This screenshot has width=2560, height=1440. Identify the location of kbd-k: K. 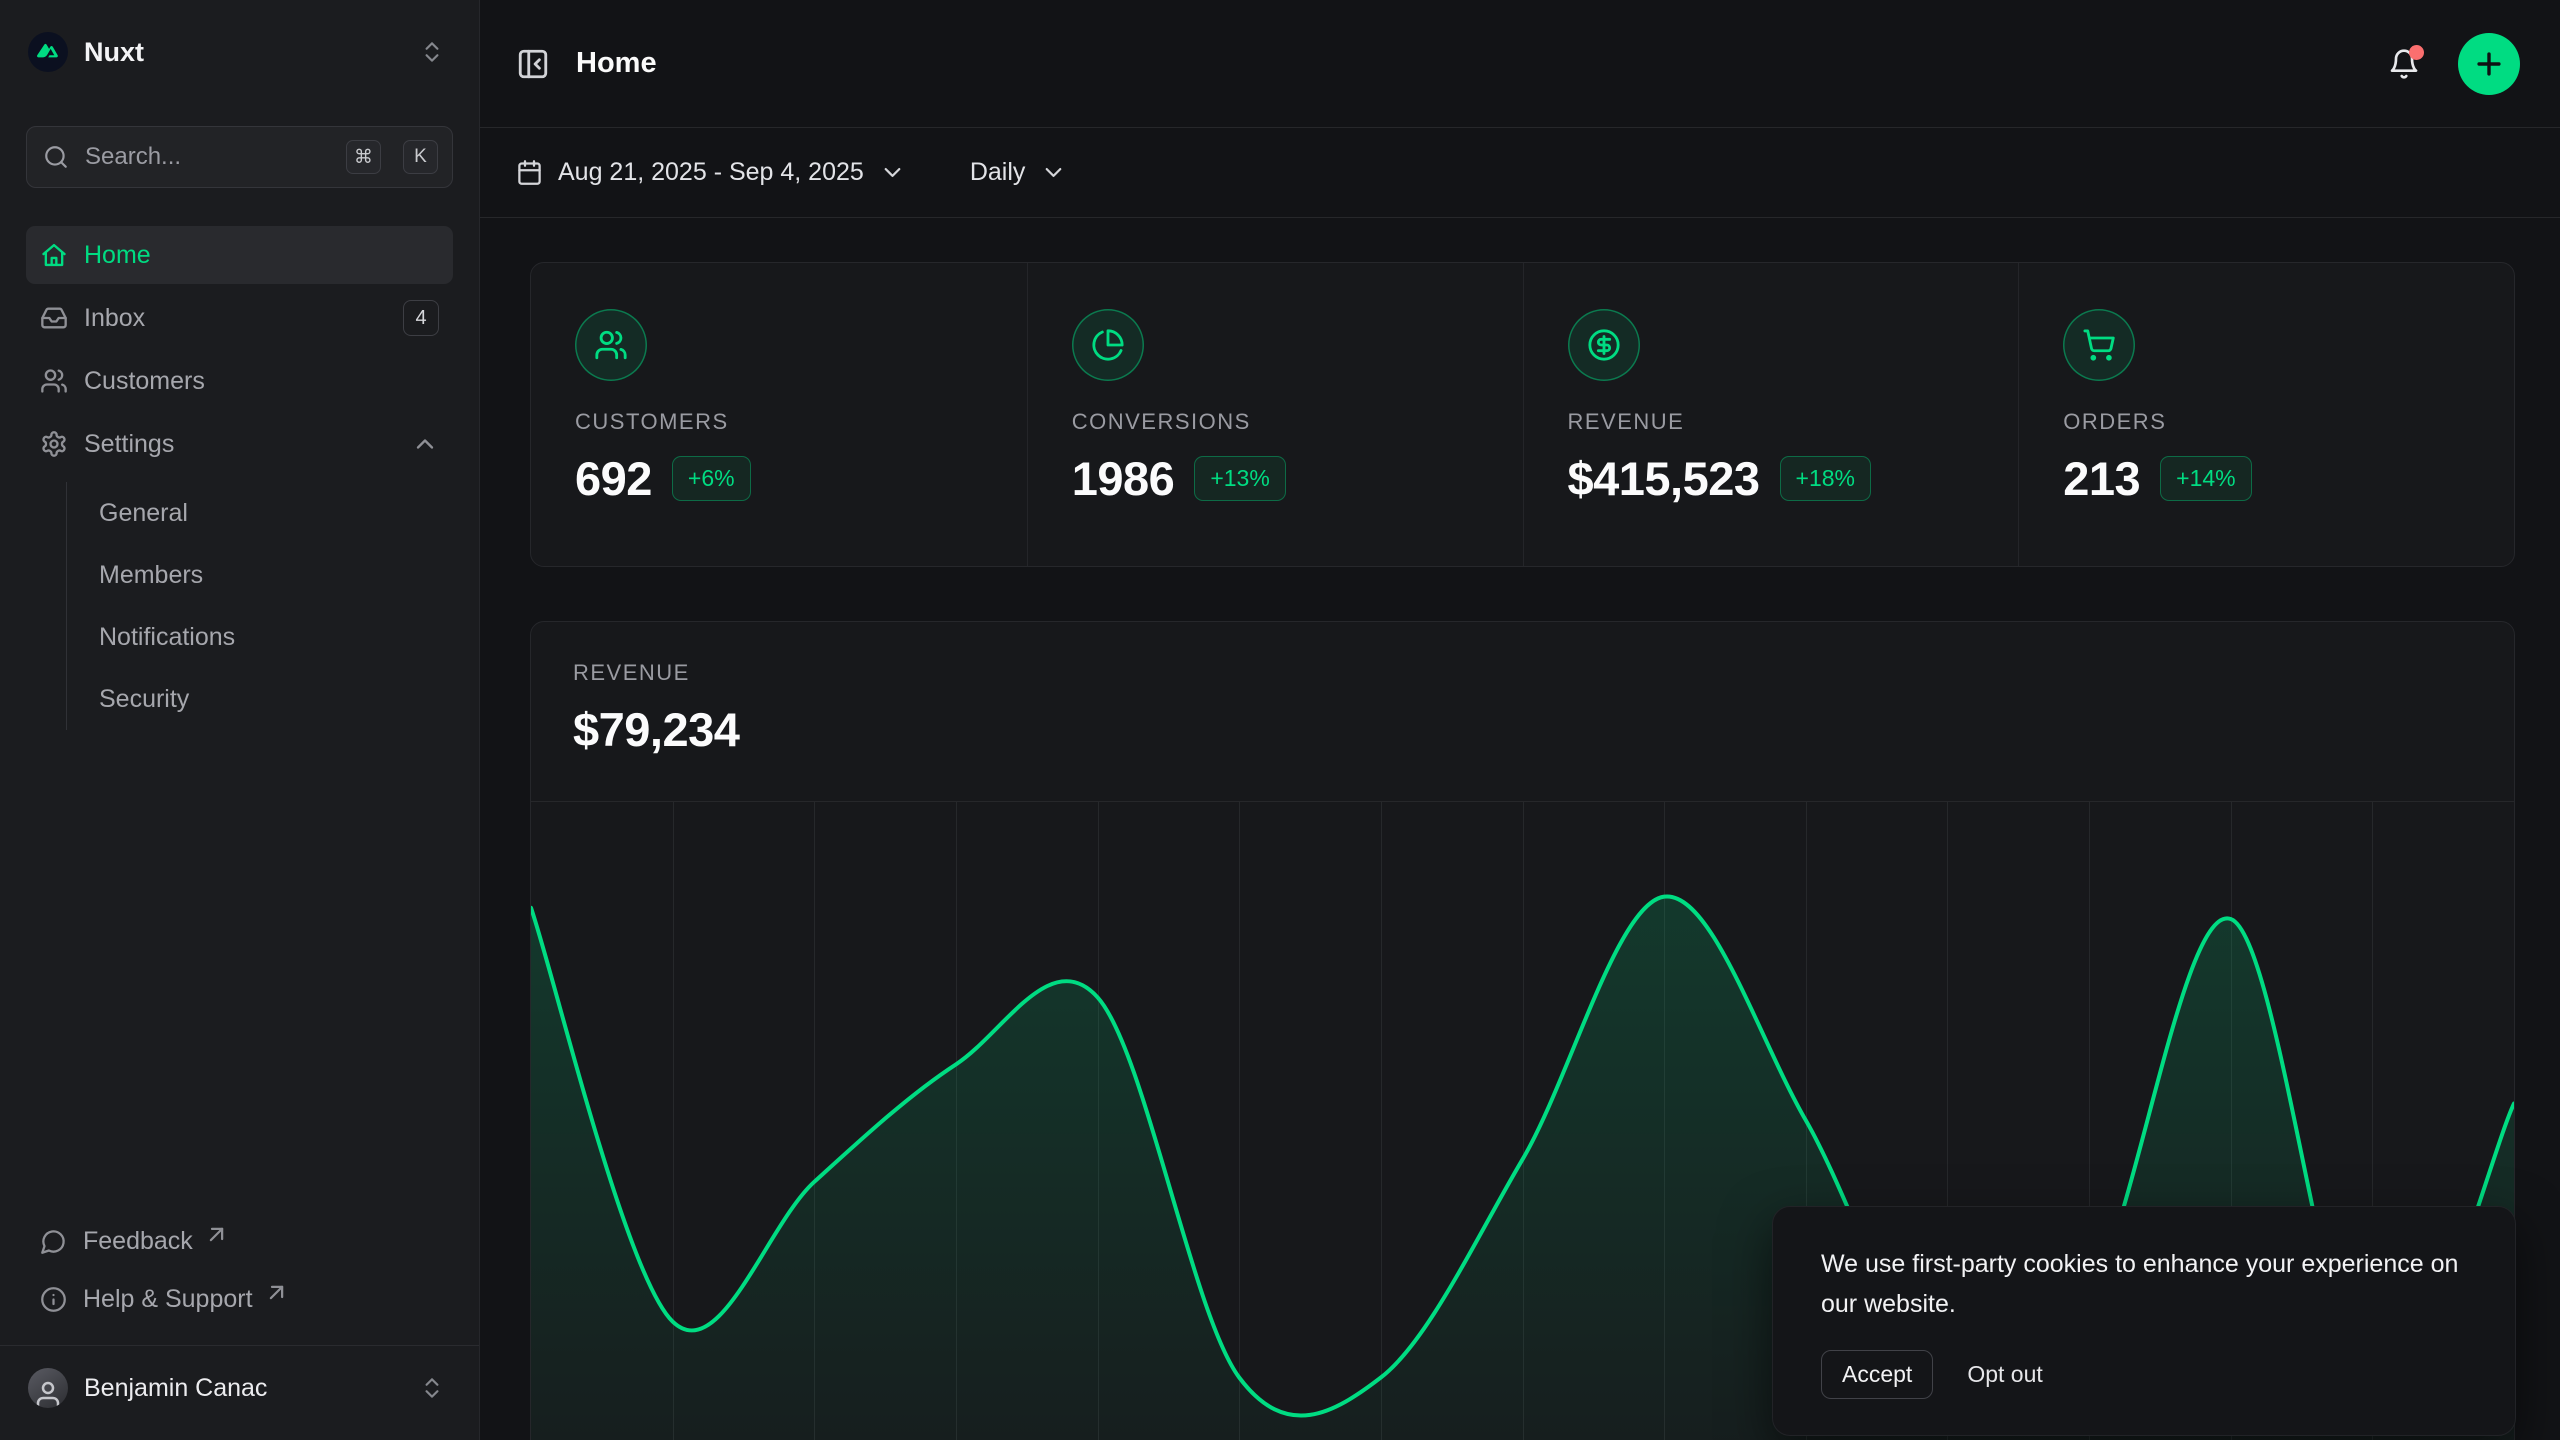
(420, 157).